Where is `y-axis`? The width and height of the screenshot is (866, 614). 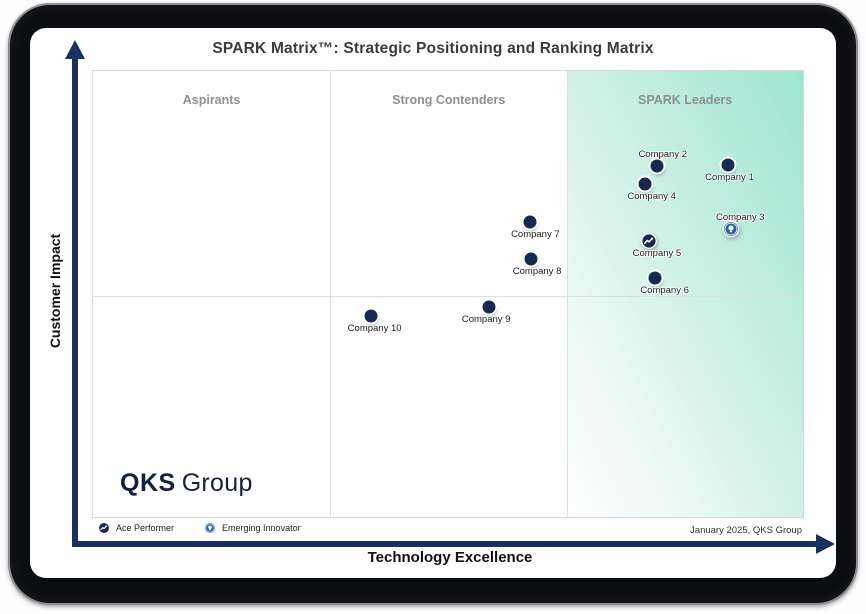 y-axis is located at coordinates (75, 302).